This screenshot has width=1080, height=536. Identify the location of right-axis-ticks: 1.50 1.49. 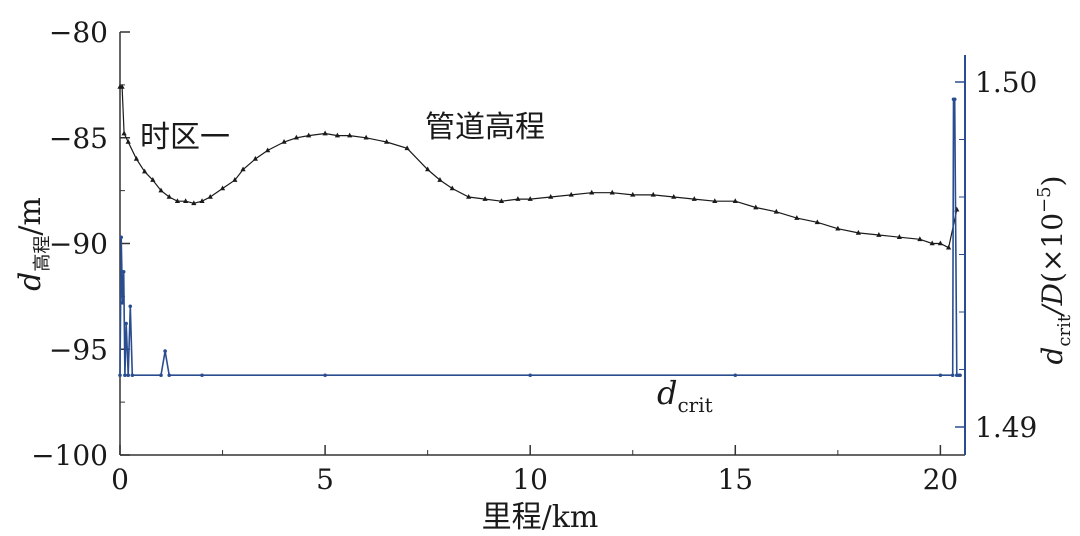
(996, 255).